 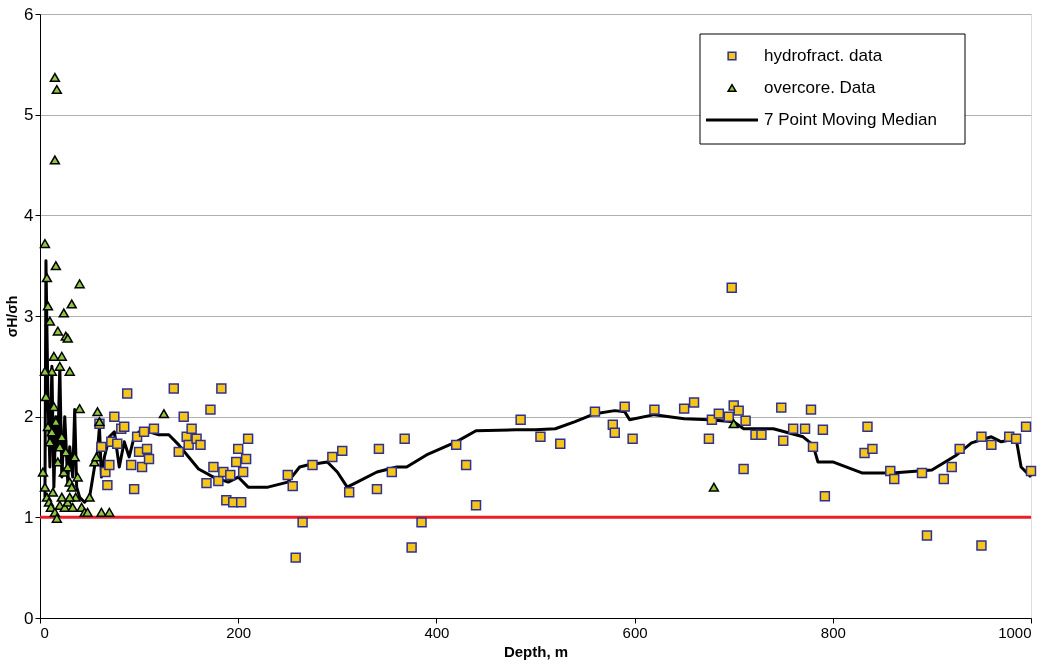 What do you see at coordinates (833, 632) in the screenshot?
I see `x-tick-label: 800` at bounding box center [833, 632].